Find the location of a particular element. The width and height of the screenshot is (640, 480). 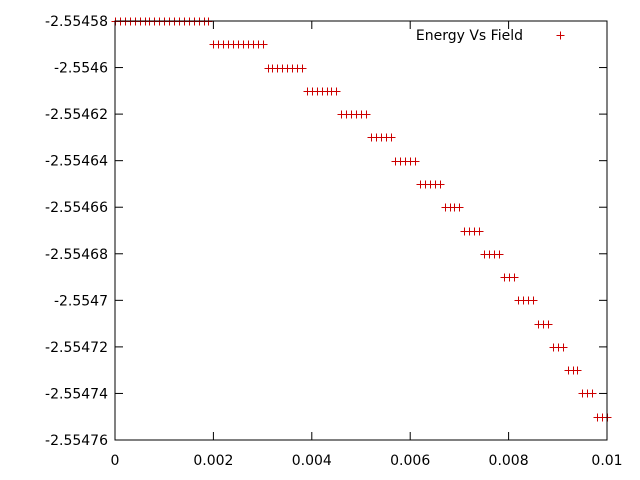

y-tick-label: -2.55468 is located at coordinates (76, 255).